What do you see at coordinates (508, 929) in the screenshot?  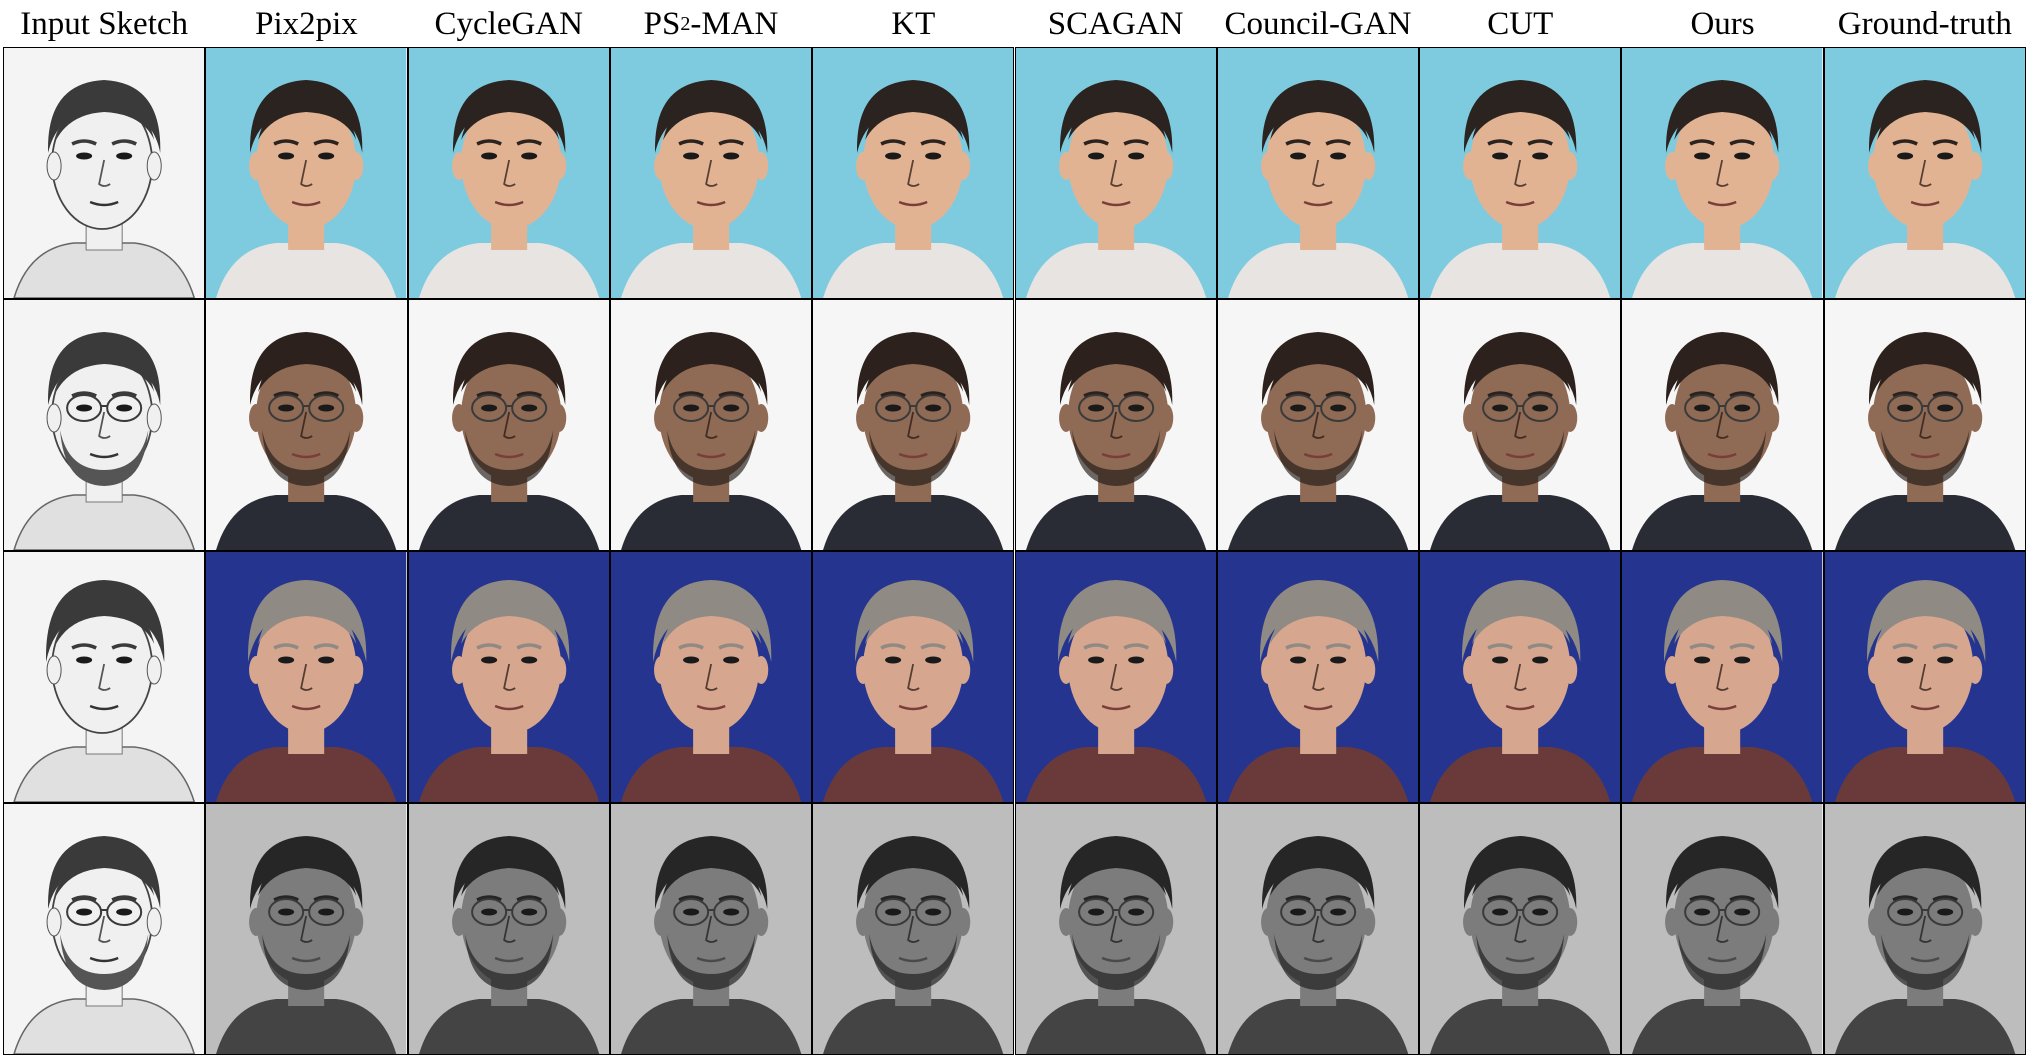 I see `face-image-man-glasses-full-beard-cyclegan` at bounding box center [508, 929].